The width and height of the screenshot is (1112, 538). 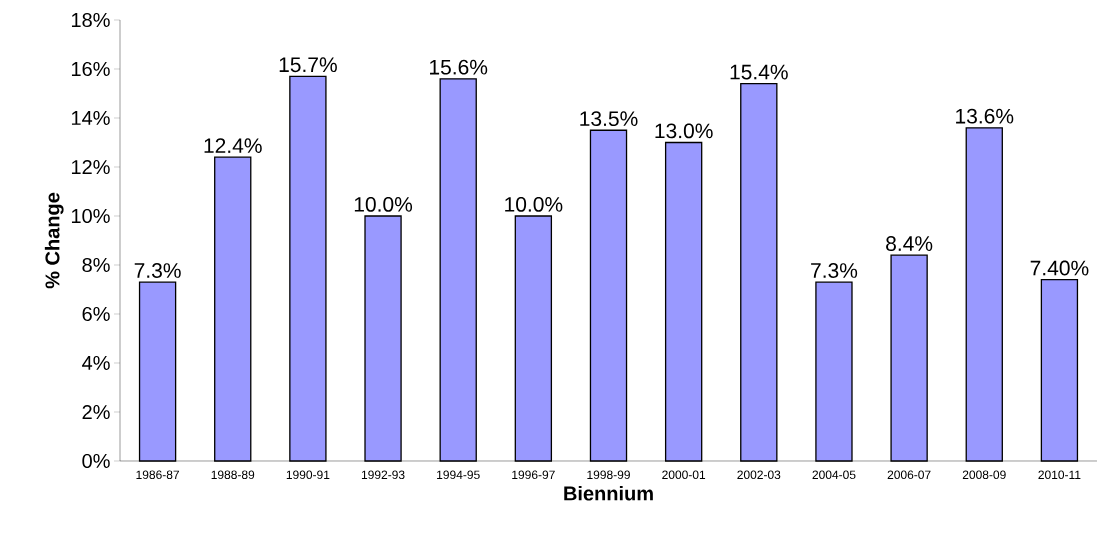 What do you see at coordinates (90, 216) in the screenshot?
I see `y-tick-label: 10%` at bounding box center [90, 216].